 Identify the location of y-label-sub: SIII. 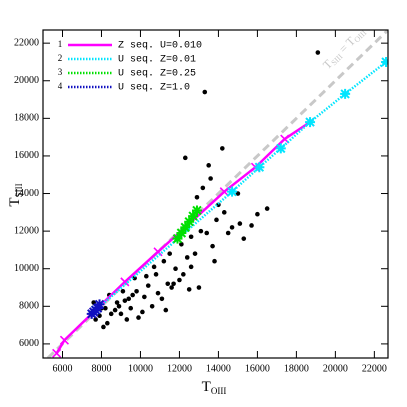
(19, 190).